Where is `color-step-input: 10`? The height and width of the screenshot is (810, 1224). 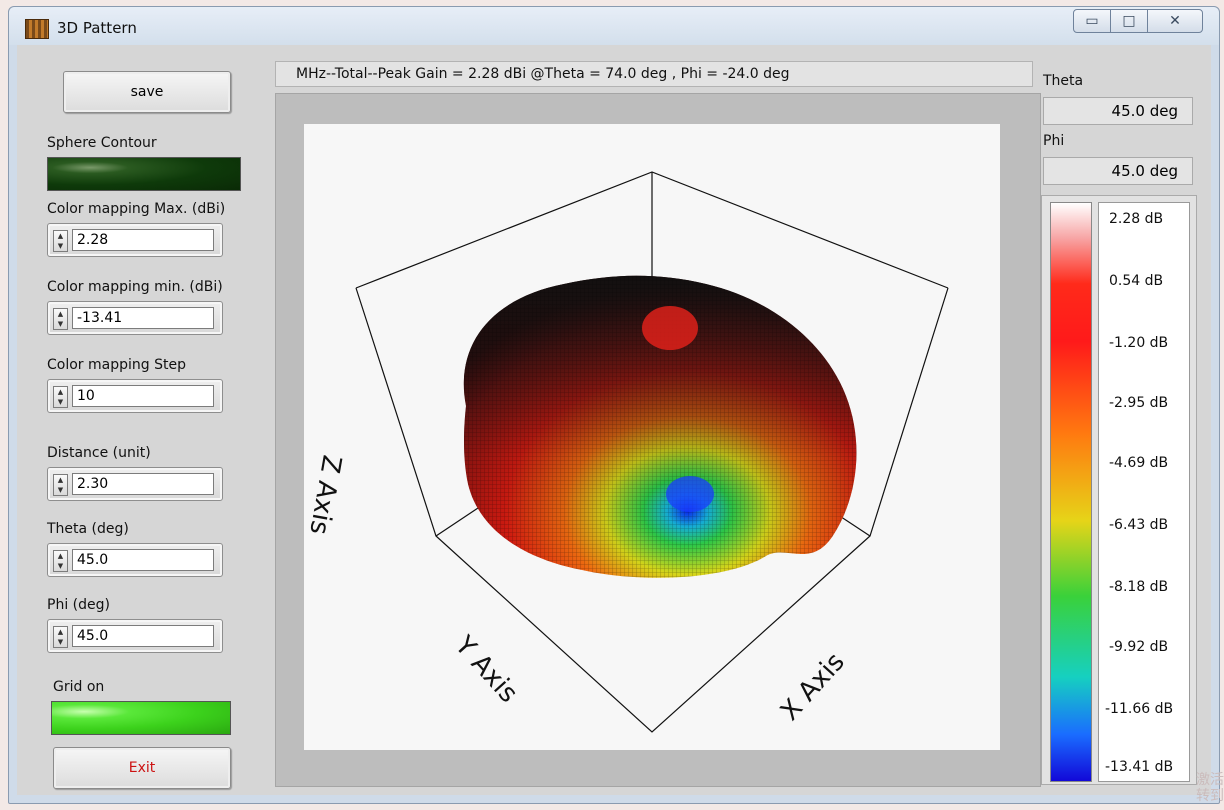 color-step-input: 10 is located at coordinates (143, 396).